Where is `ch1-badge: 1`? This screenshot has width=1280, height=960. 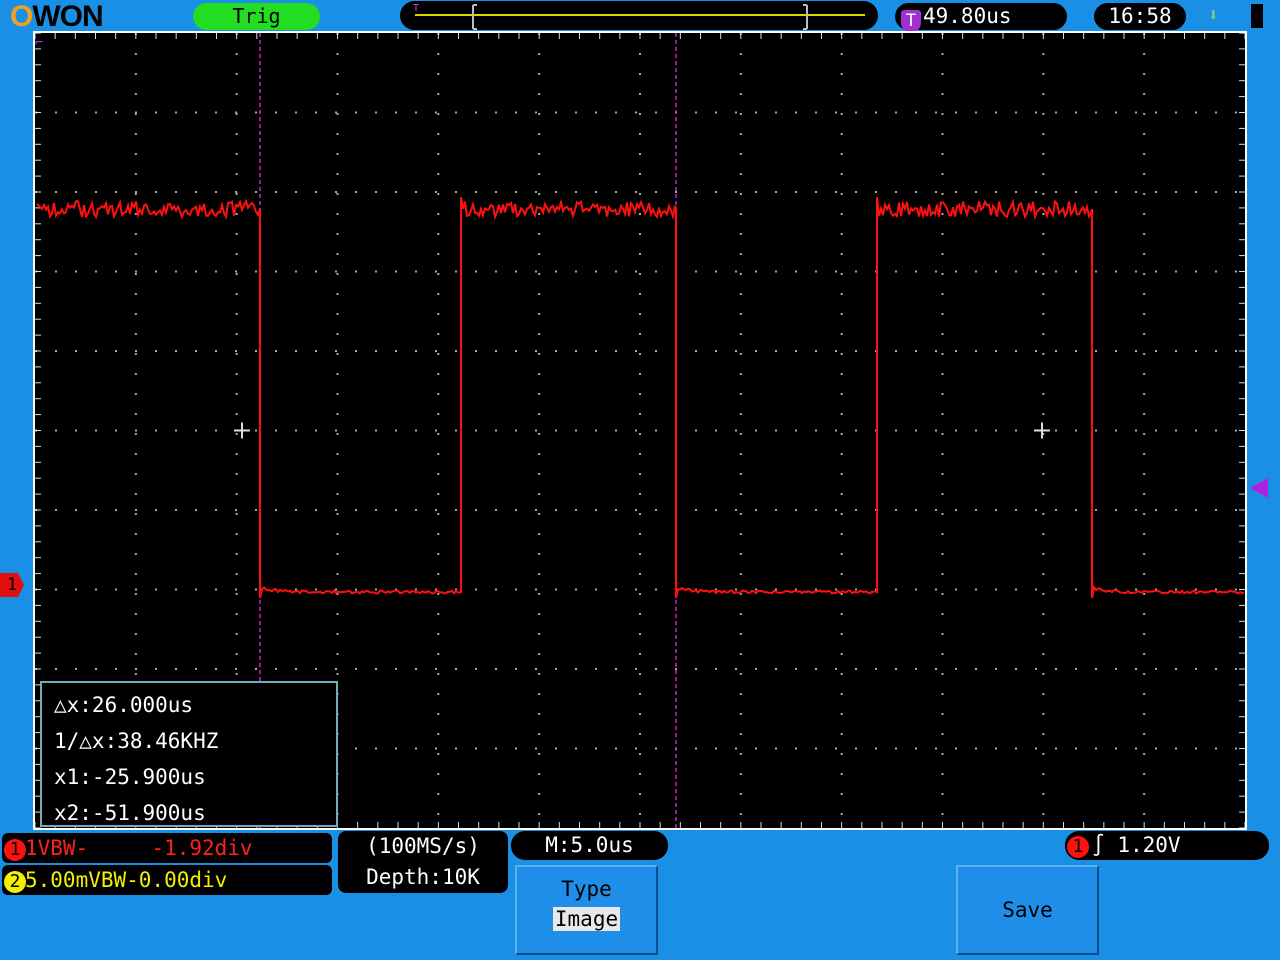 ch1-badge: 1 is located at coordinates (15, 850).